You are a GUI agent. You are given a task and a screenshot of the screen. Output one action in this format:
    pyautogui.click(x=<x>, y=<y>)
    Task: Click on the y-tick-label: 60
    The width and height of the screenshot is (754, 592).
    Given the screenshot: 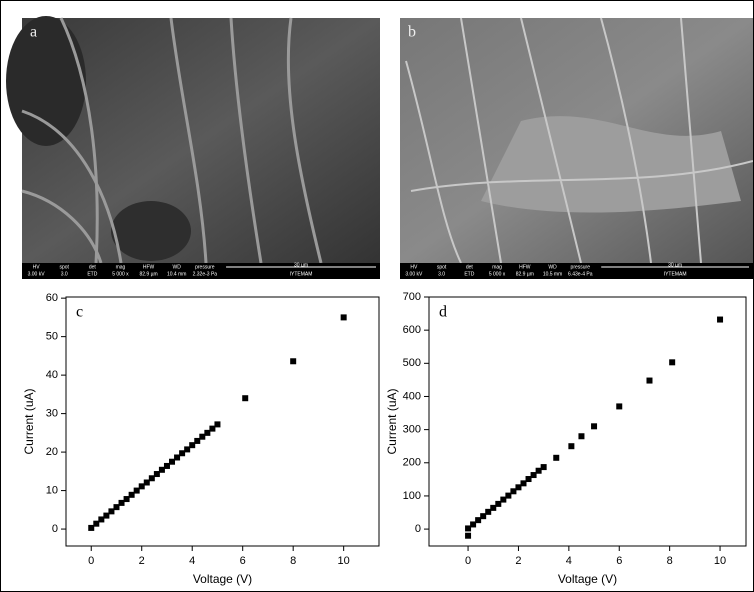 What is the action you would take?
    pyautogui.click(x=52, y=298)
    